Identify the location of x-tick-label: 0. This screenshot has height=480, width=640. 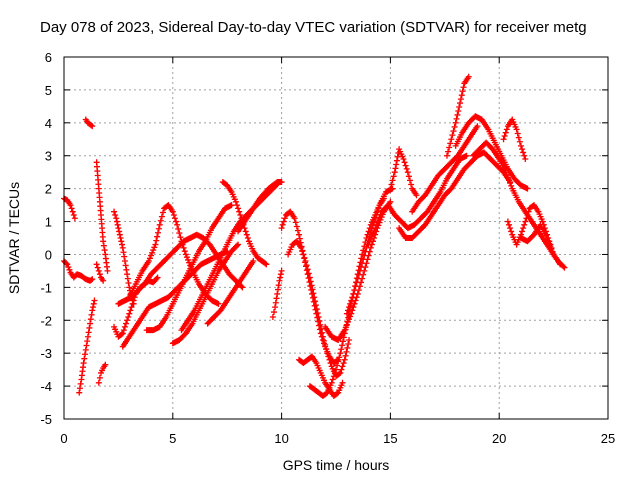
(63, 438).